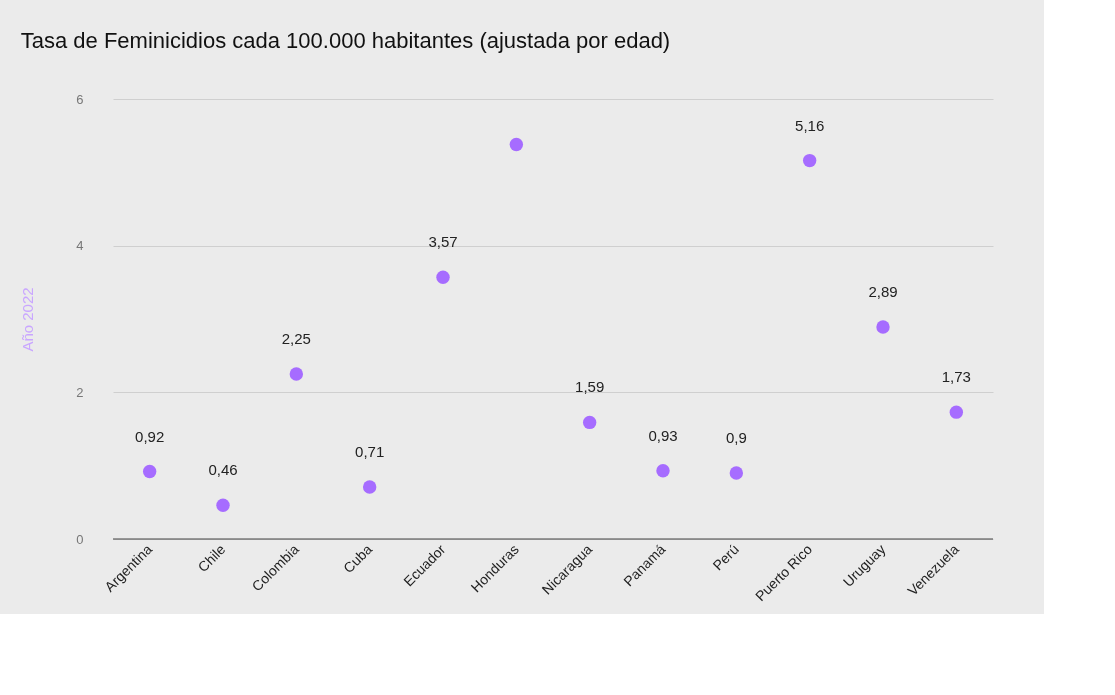 The width and height of the screenshot is (1115, 695). Describe the element at coordinates (80, 246) in the screenshot. I see `y-tick-label: 4` at that location.